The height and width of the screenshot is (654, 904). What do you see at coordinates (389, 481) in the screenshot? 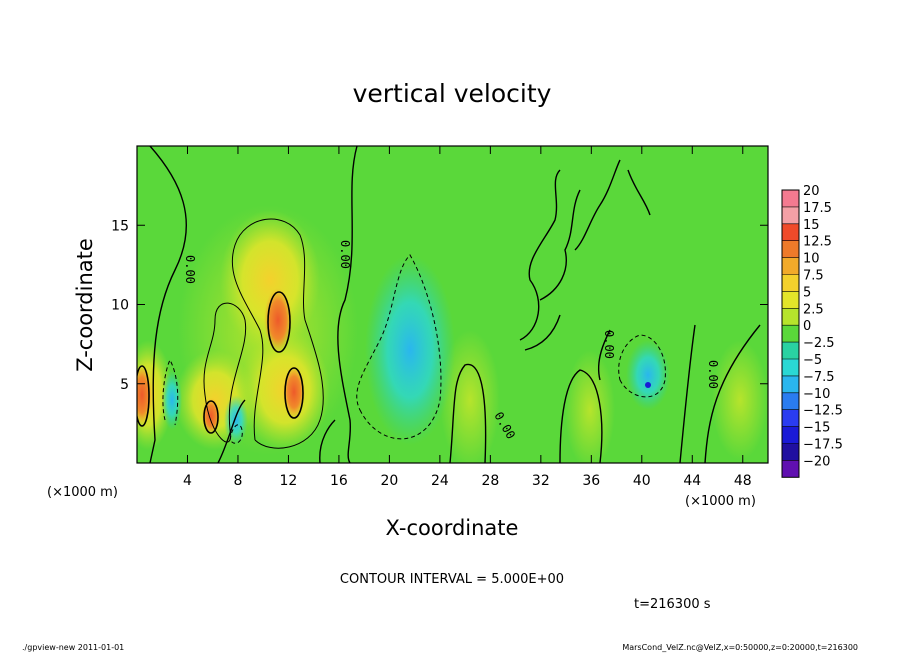
I see `x-tick-label: 20` at bounding box center [389, 481].